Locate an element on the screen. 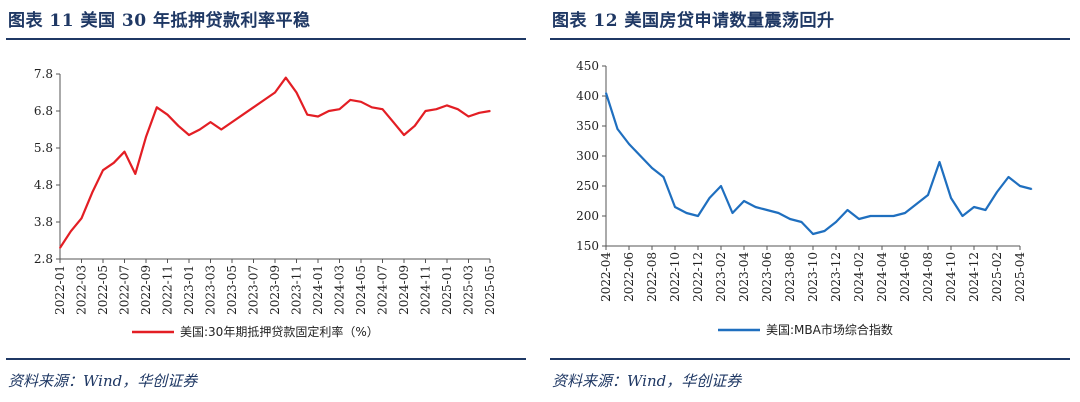 The image size is (1080, 402). y-tick-label: 3.8 is located at coordinates (43, 222).